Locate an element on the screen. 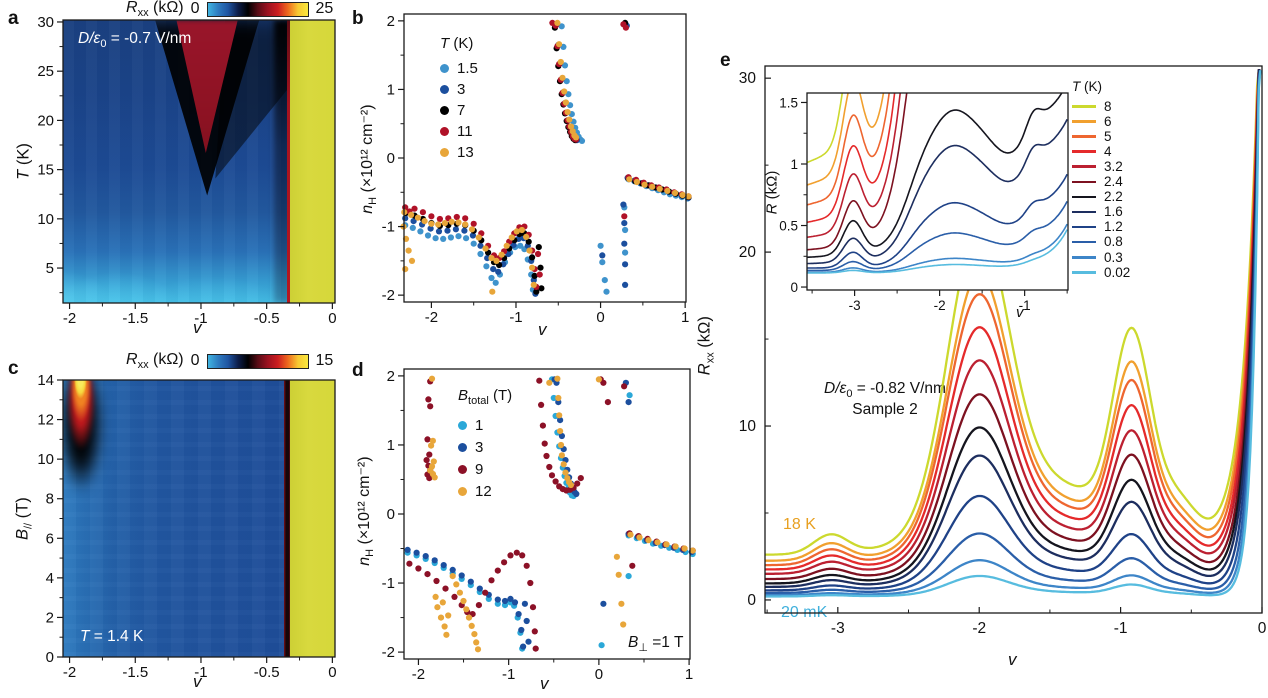 This screenshot has height=698, width=1268. legend-item-3: 3 is located at coordinates (485, 448).